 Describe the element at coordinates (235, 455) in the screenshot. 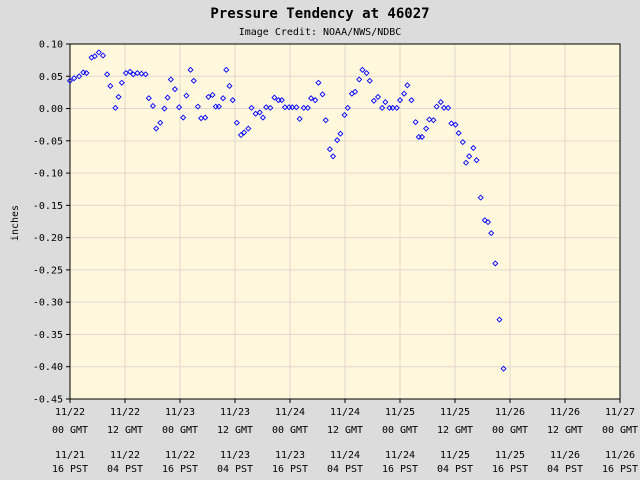

I see `x-tick-label-pst-date: 11/23` at that location.